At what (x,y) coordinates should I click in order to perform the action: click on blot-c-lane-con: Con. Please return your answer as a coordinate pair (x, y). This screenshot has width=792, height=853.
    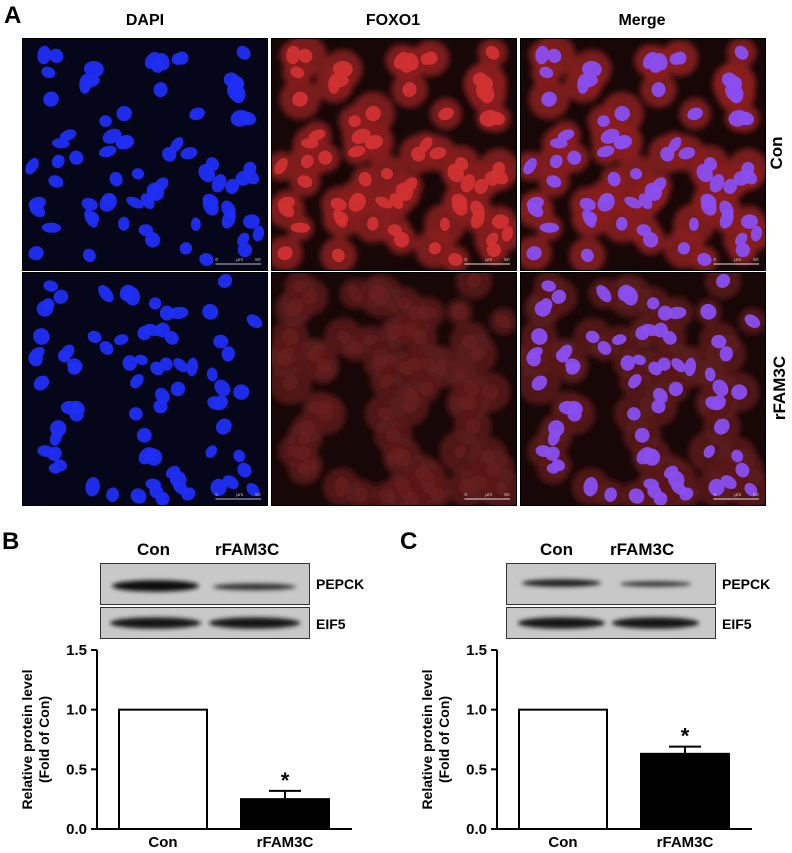
    Looking at the image, I should click on (557, 549).